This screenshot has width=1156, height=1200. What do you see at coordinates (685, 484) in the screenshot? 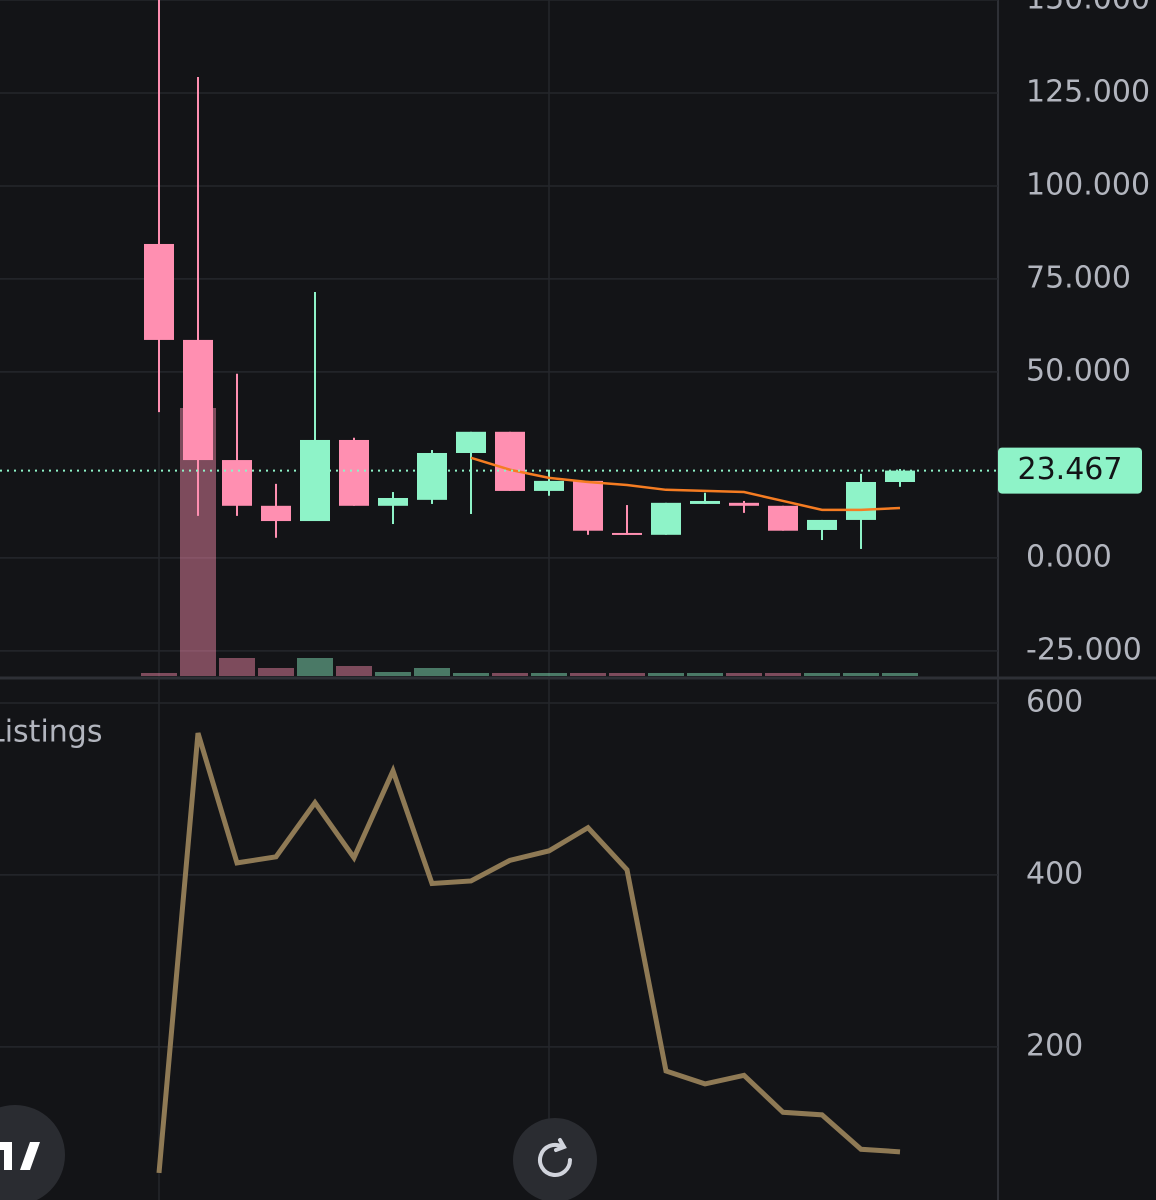
I see `moving-average` at bounding box center [685, 484].